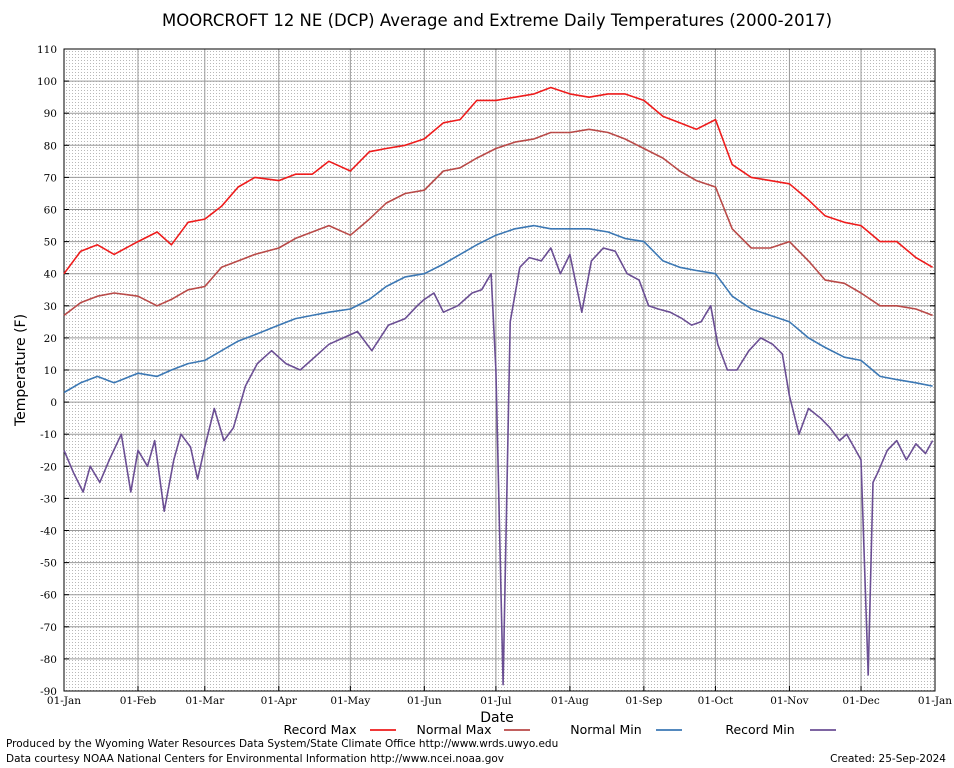 The width and height of the screenshot is (954, 768). I want to click on y-tick-label: -20, so click(48, 467).